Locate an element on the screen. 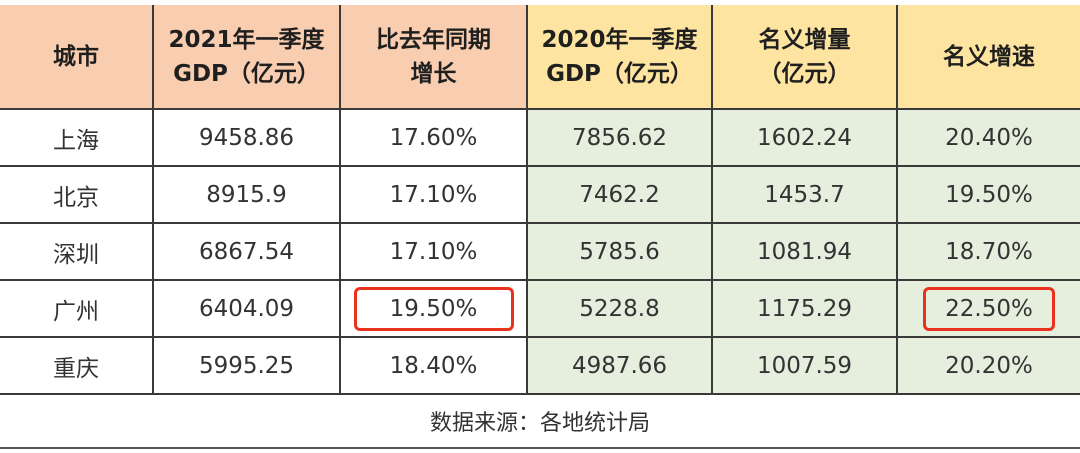 This screenshot has height=453, width=1080. cell-yoy-growth: 18.40% is located at coordinates (433, 365).